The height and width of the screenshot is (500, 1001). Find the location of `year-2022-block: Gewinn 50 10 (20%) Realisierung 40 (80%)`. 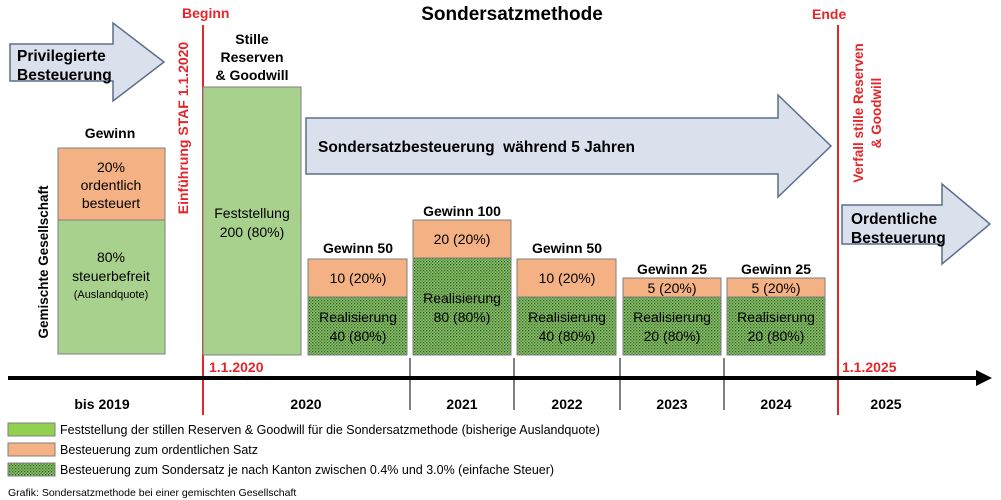

year-2022-block: Gewinn 50 10 (20%) Realisierung 40 (80%) is located at coordinates (566, 298).